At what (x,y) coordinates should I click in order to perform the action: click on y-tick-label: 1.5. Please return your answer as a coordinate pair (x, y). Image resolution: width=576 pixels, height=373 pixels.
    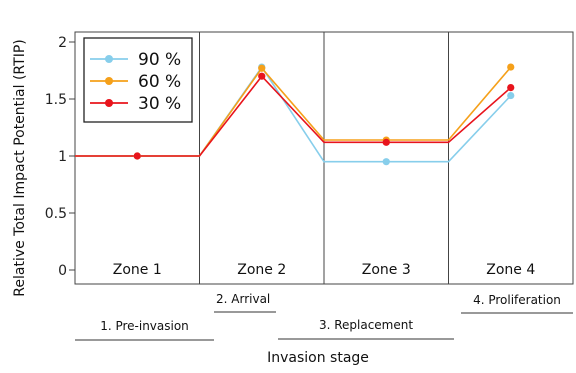
    Looking at the image, I should click on (56, 100).